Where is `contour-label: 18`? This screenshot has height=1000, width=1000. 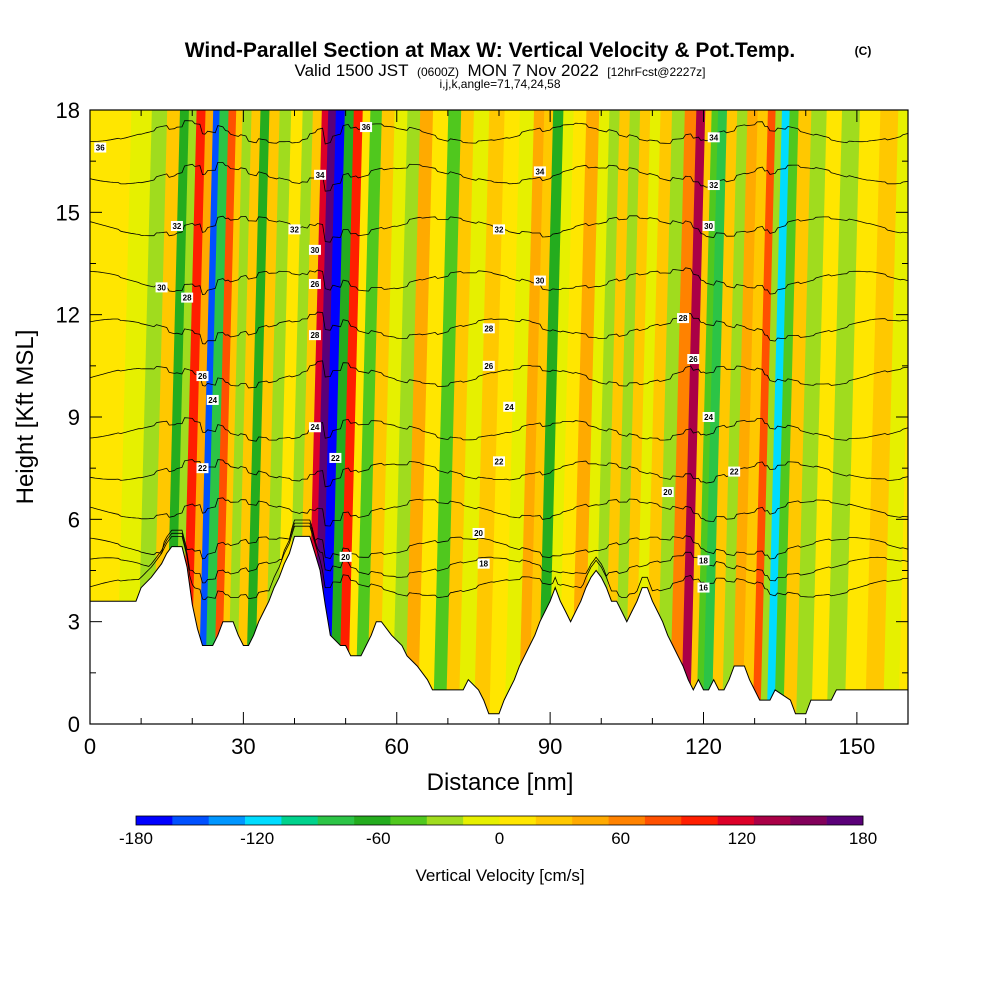
contour-label: 18 is located at coordinates (483, 564).